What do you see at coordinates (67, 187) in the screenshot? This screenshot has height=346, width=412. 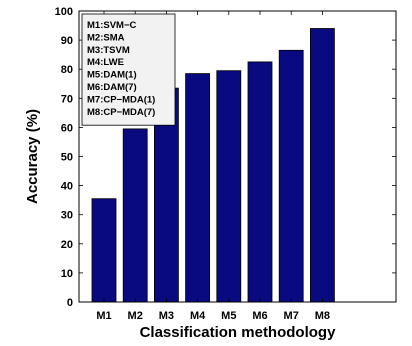 I see `y-tick-label-40: 40` at bounding box center [67, 187].